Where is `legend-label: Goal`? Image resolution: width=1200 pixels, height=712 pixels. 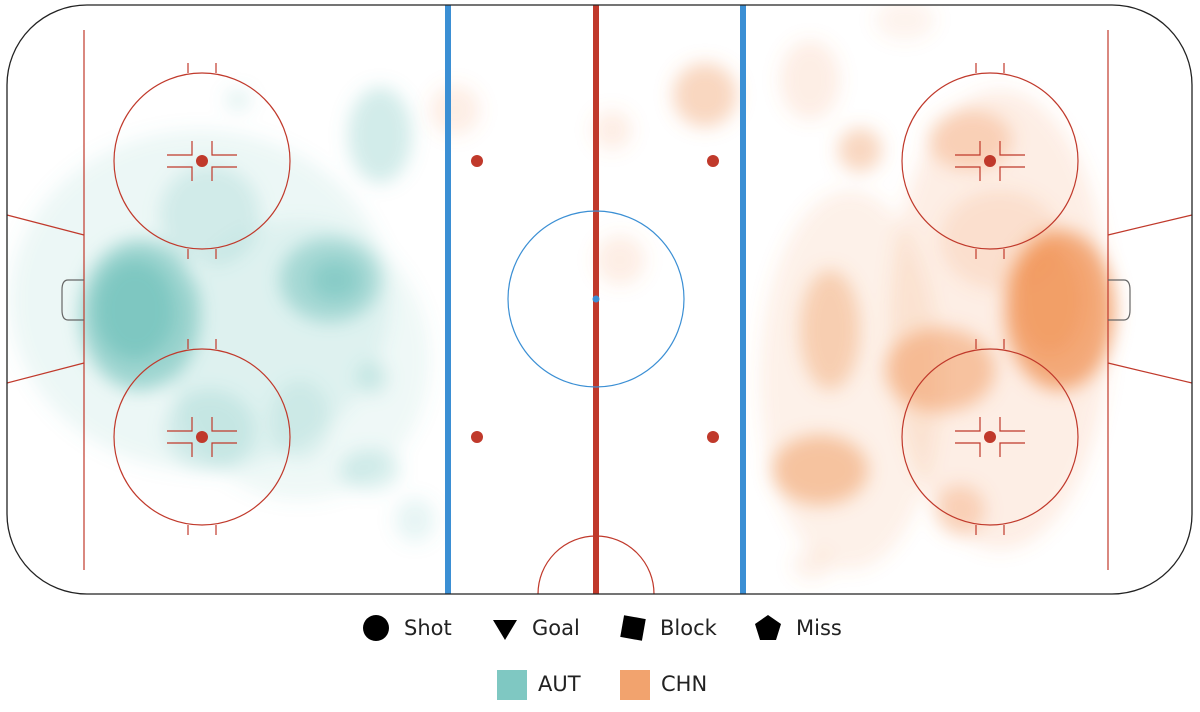 legend-label: Goal is located at coordinates (556, 628).